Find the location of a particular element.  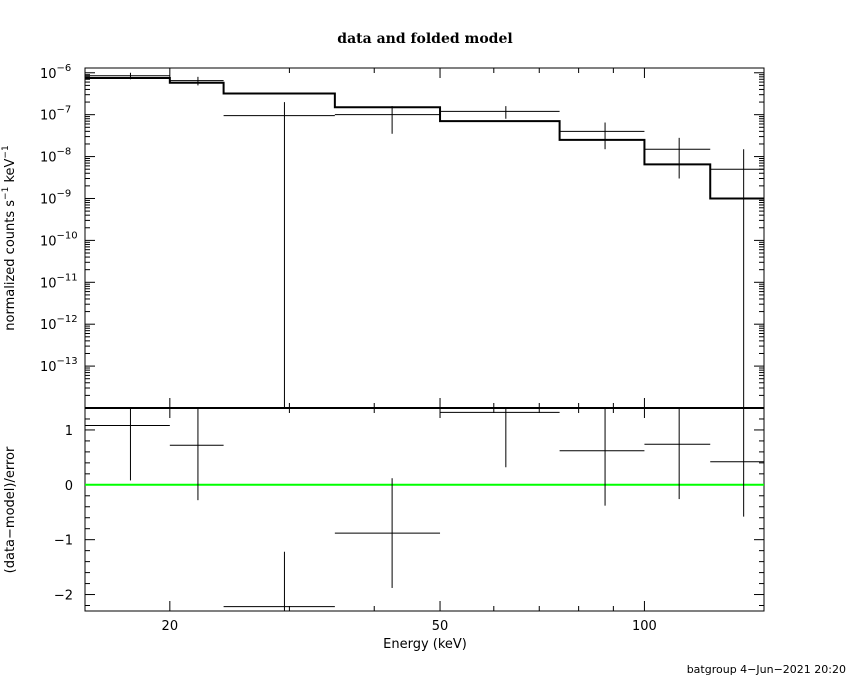

y-tick-label: 10⁻¹¹ is located at coordinates (59, 281).